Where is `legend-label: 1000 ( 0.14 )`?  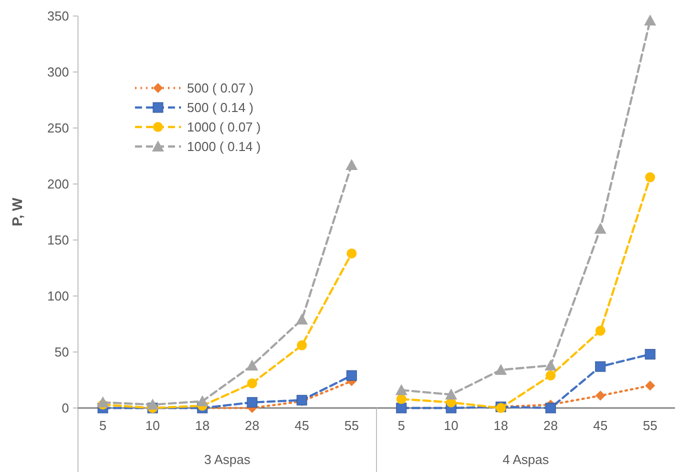 legend-label: 1000 ( 0.14 ) is located at coordinates (224, 146).